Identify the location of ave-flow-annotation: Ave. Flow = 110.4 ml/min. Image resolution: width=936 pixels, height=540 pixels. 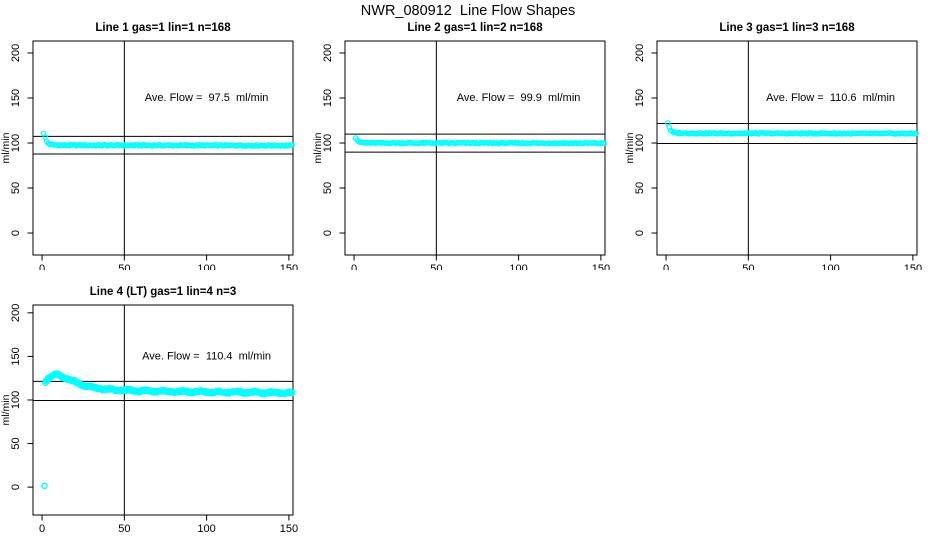
(206, 356).